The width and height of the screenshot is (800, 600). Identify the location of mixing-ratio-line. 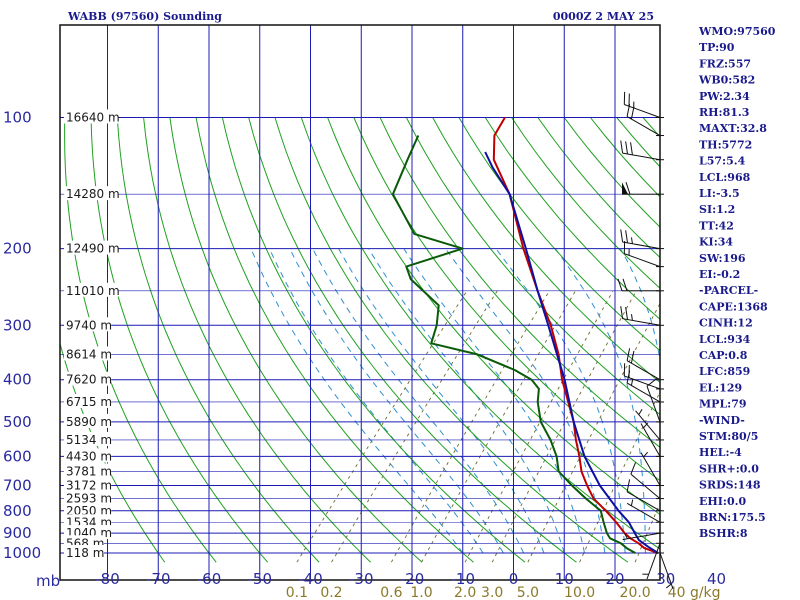
(593, 432).